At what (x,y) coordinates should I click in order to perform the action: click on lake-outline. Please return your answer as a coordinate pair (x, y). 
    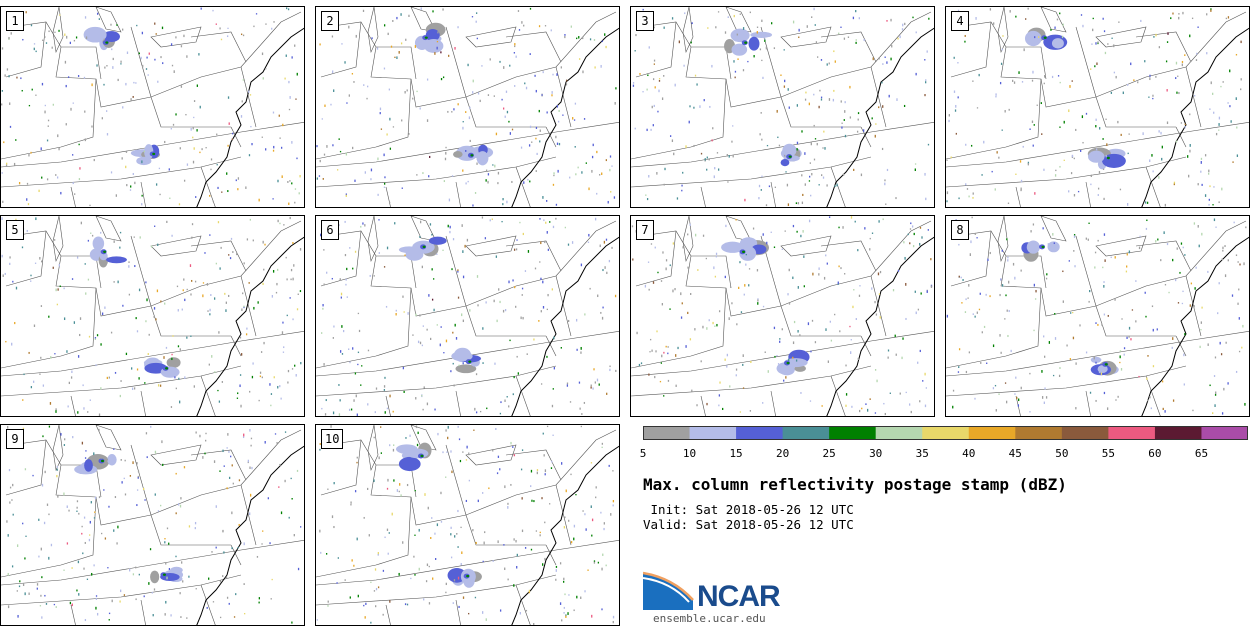
    Looking at the image, I should click on (176, 246).